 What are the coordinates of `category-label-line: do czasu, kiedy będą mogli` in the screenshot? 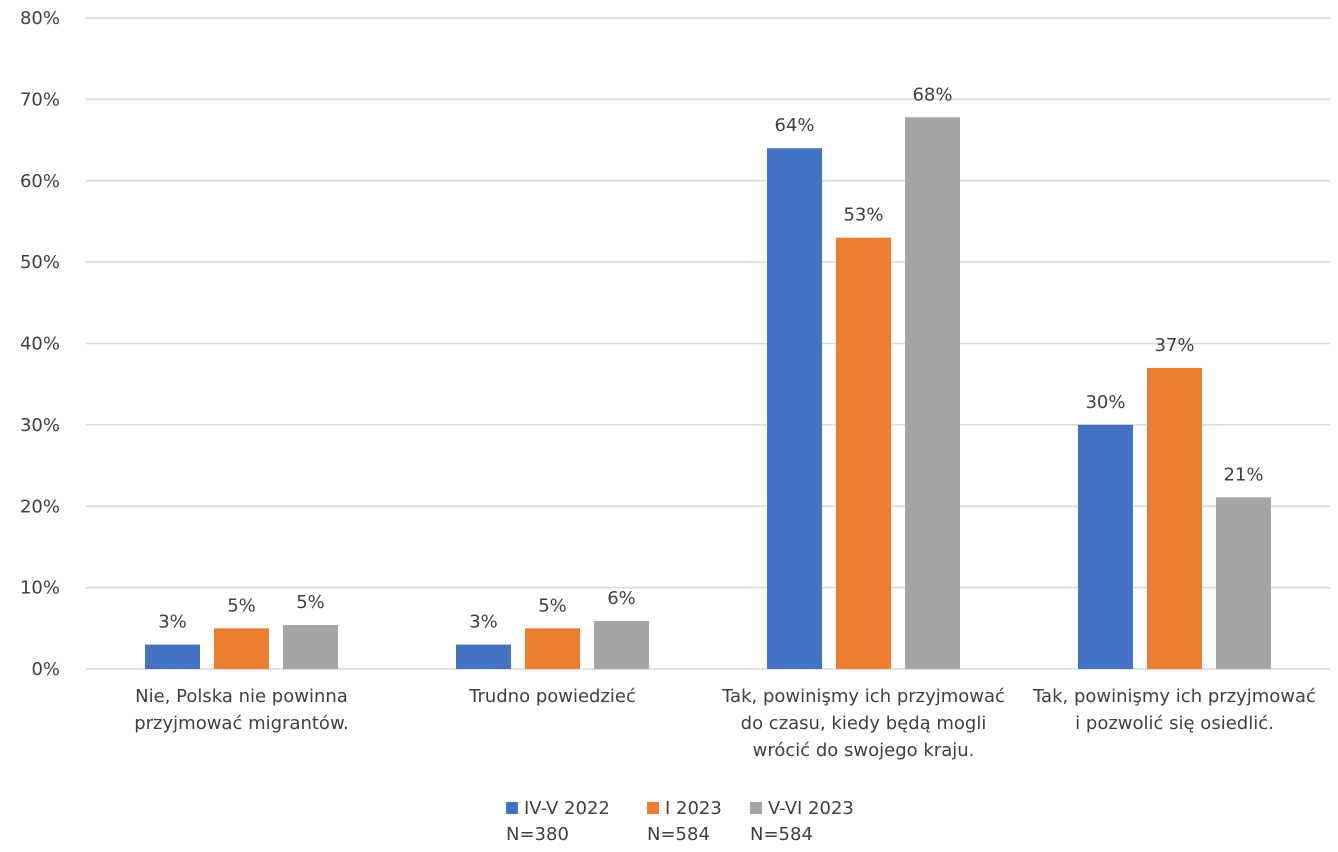 It's located at (864, 723).